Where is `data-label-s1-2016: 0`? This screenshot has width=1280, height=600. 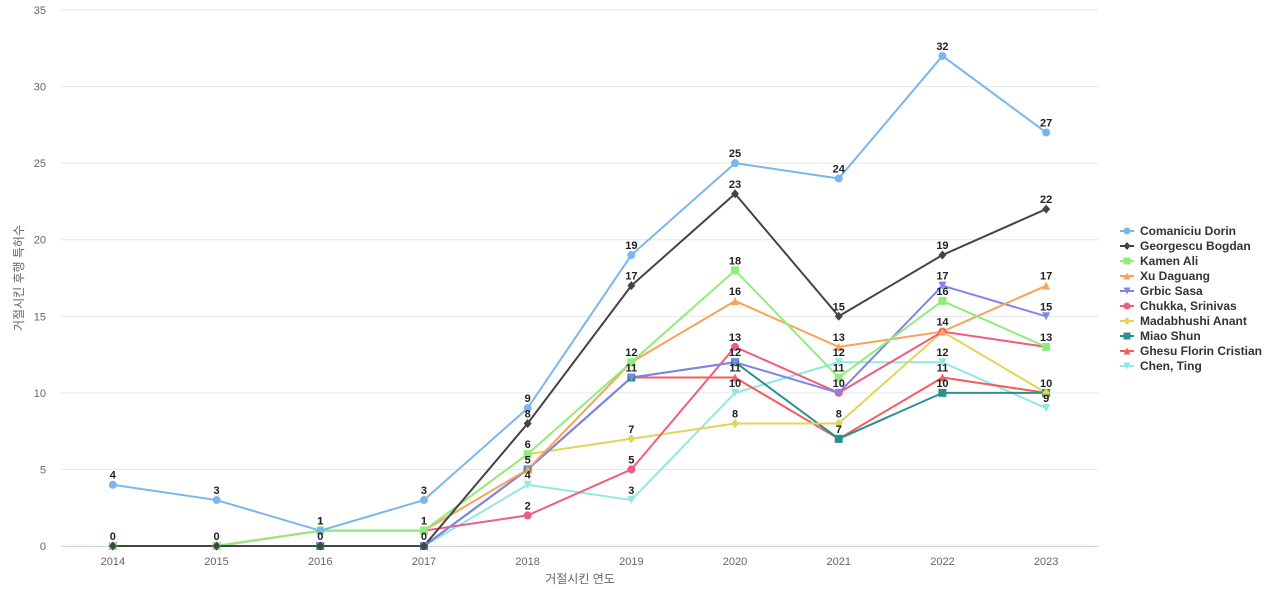
data-label-s1-2016: 0 is located at coordinates (320, 537).